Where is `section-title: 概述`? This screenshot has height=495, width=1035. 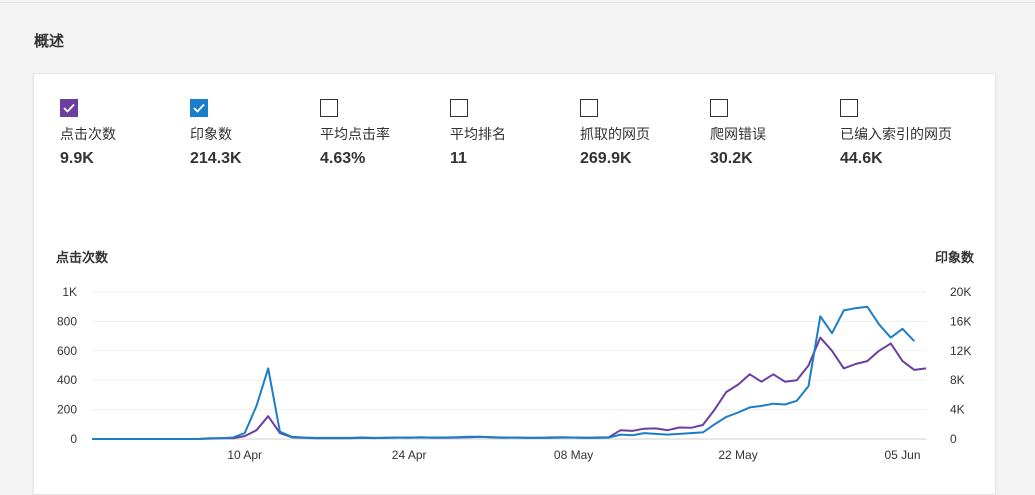
section-title: 概述 is located at coordinates (49, 41).